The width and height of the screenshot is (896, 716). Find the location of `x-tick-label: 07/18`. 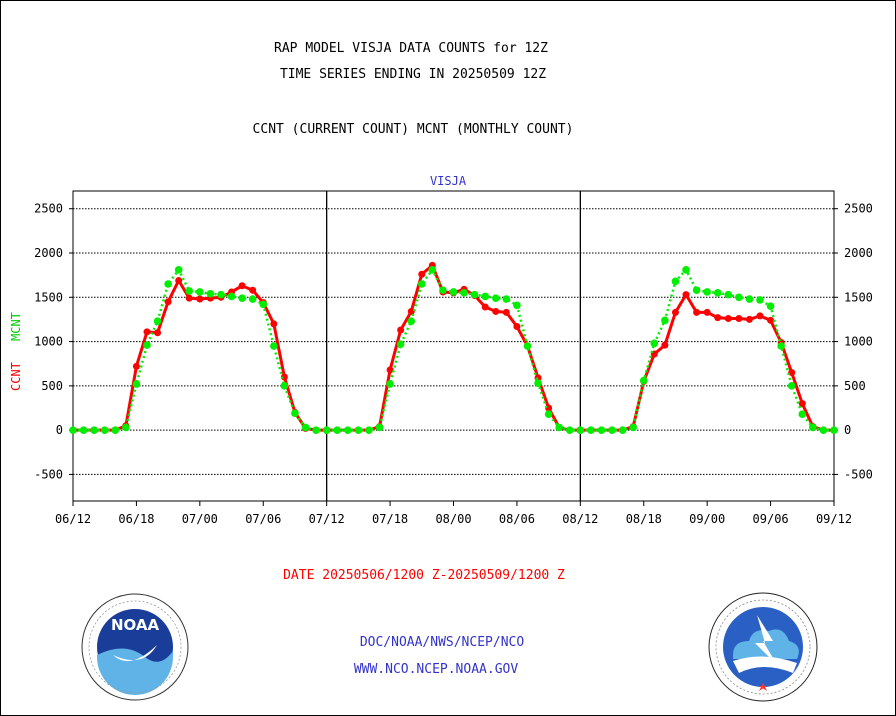

x-tick-label: 07/18 is located at coordinates (390, 519).